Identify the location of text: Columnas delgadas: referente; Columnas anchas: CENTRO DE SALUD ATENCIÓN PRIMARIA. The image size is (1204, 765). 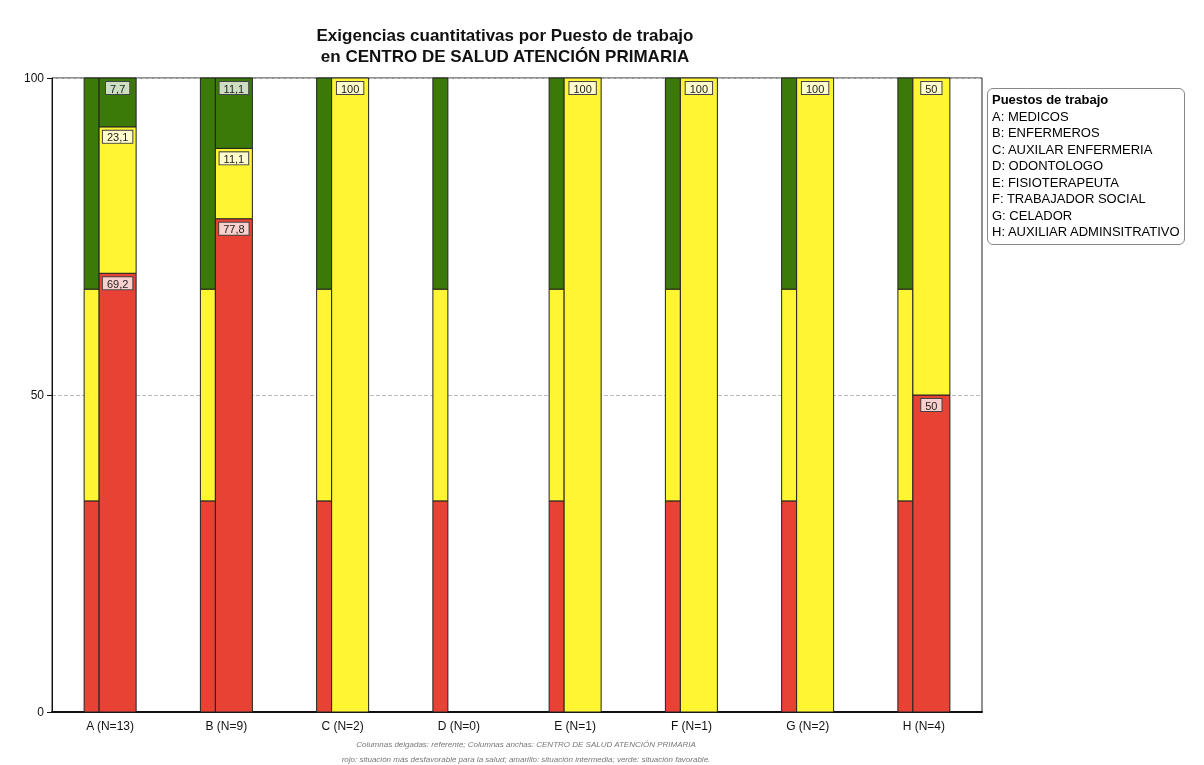
(526, 745).